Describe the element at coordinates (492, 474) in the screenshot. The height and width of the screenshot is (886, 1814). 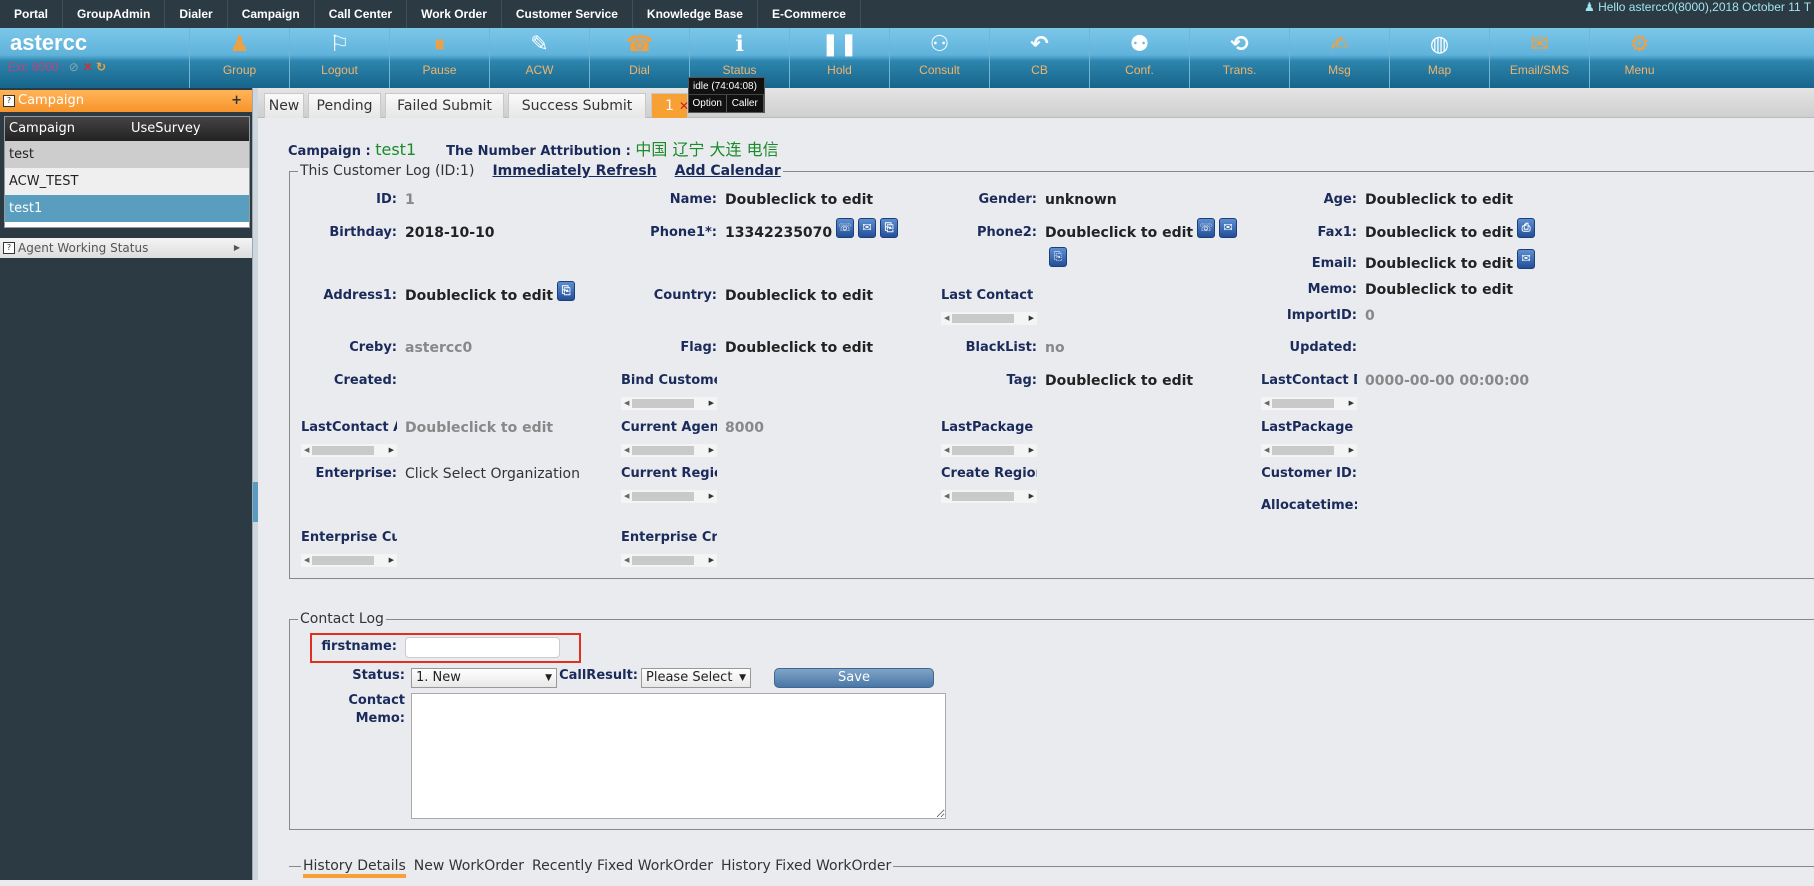
I see `field-value: Click Select Organization` at that location.